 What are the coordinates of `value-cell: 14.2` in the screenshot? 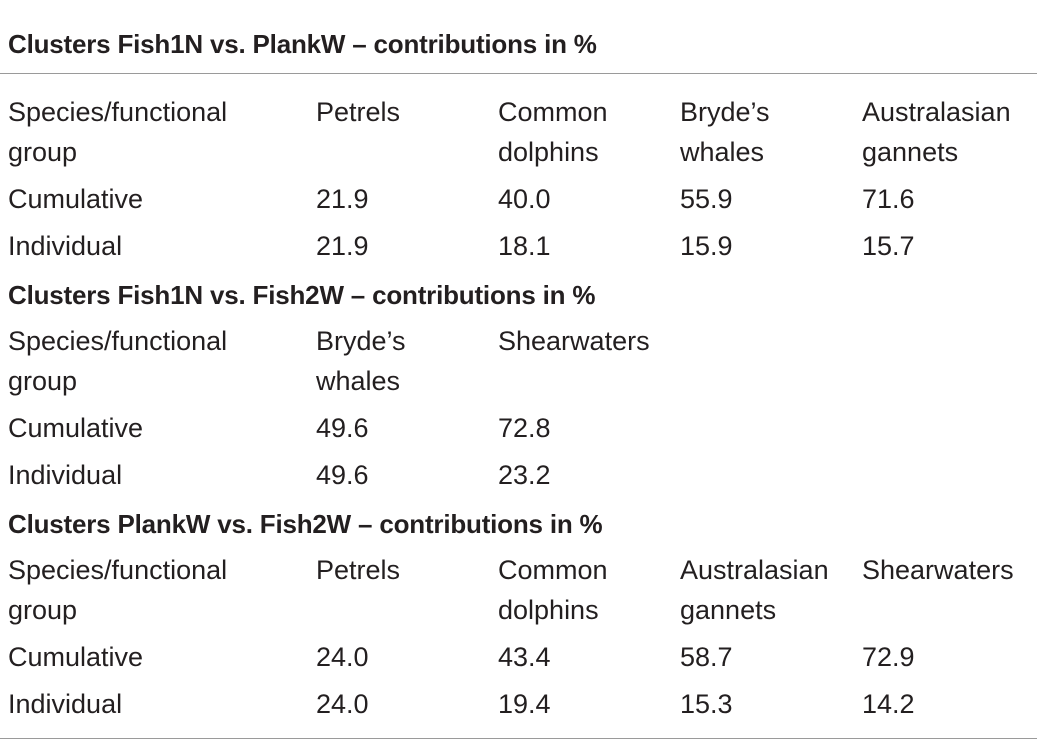 It's located at (888, 704).